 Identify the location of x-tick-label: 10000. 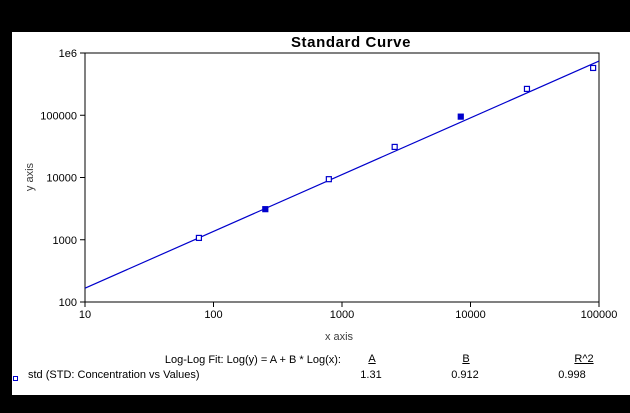
(470, 315).